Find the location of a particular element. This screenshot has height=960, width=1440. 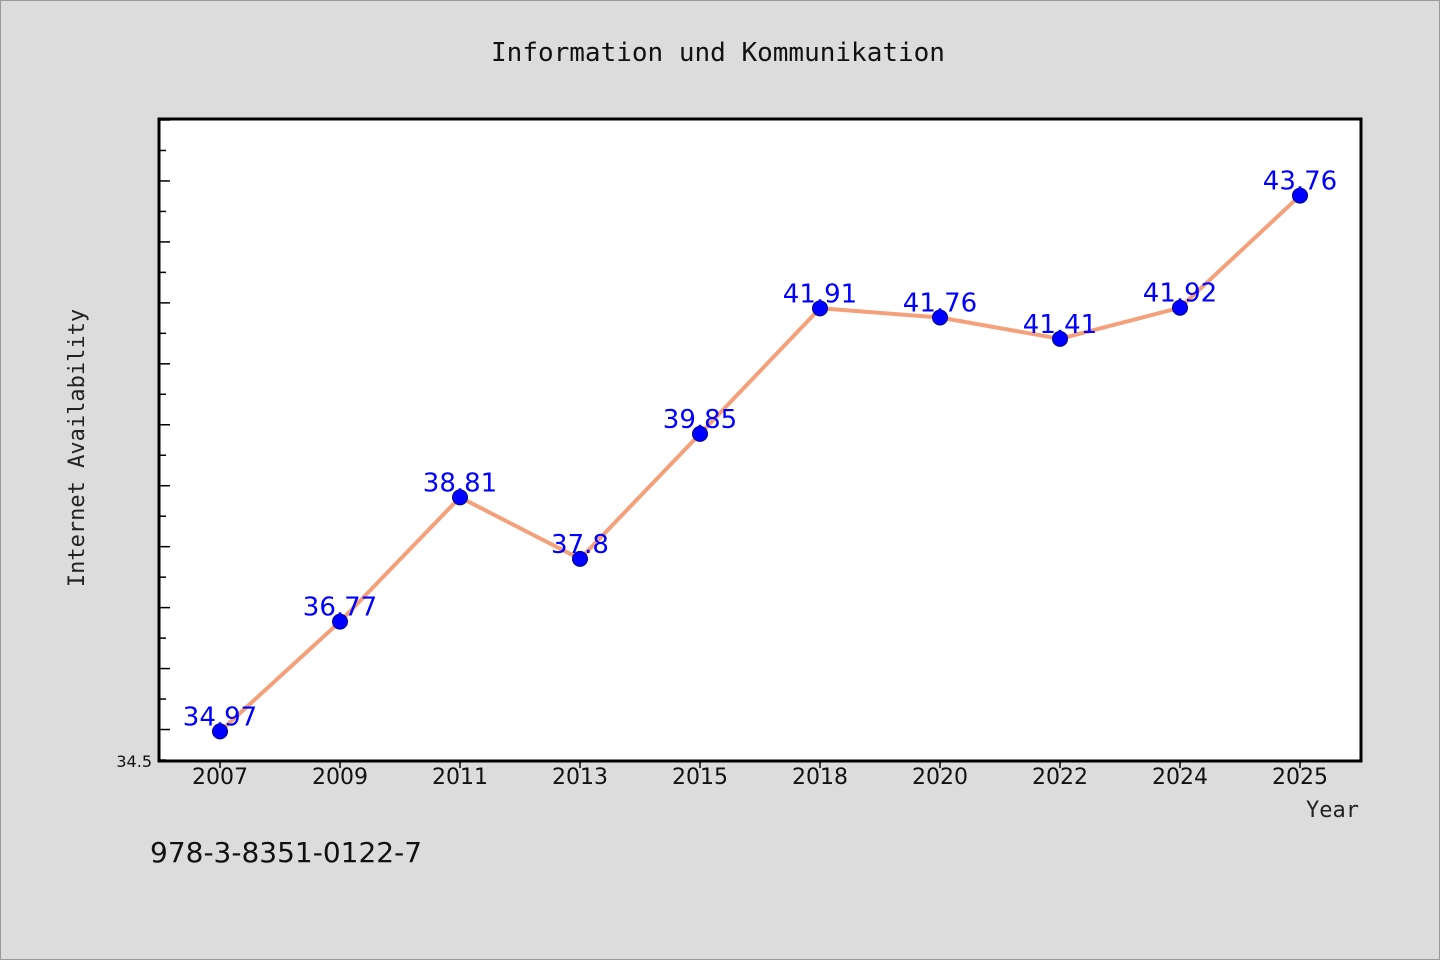

x-tick-label: 2009 is located at coordinates (340, 777).